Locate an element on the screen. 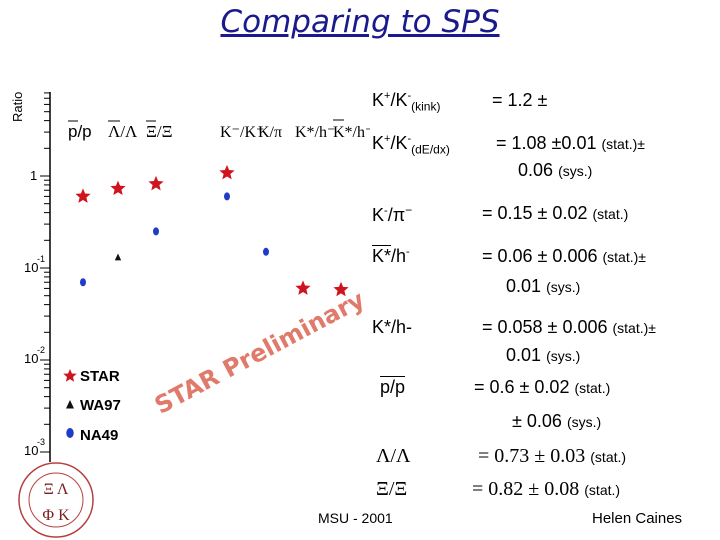  result-1-lhs: K+/K-(kink) is located at coordinates (406, 102).